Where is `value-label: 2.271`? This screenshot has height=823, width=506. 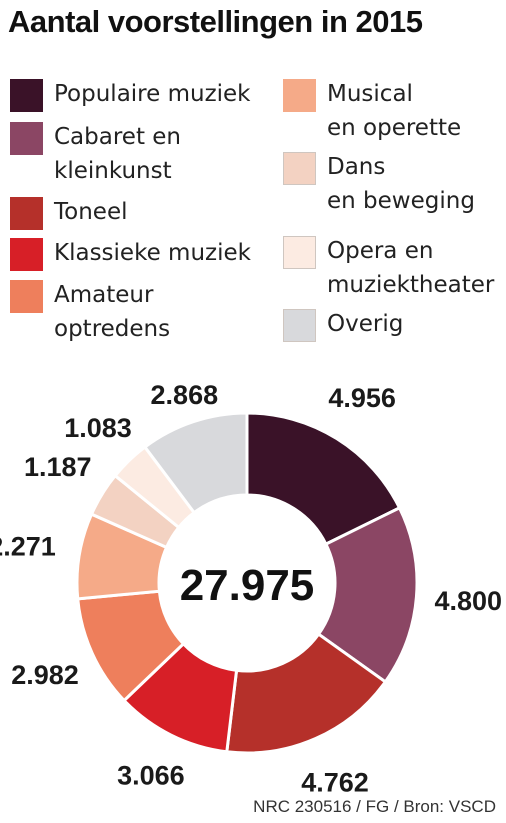 value-label: 2.271 is located at coordinates (28, 546).